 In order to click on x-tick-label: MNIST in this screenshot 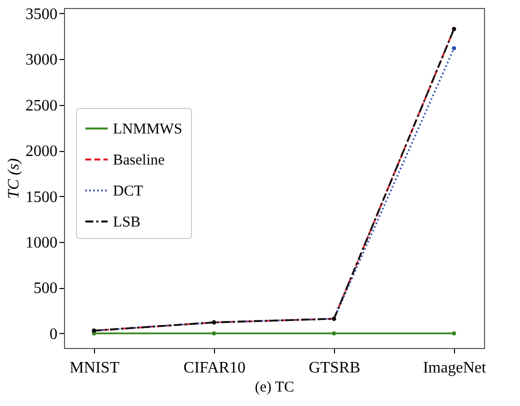, I will do `click(95, 368)`.